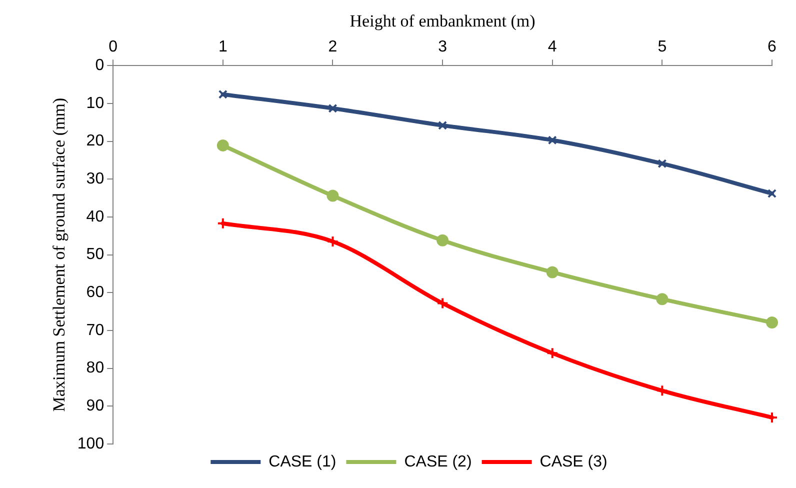 Image resolution: width=796 pixels, height=488 pixels. Describe the element at coordinates (95, 179) in the screenshot. I see `y-tick-label: 30` at that location.